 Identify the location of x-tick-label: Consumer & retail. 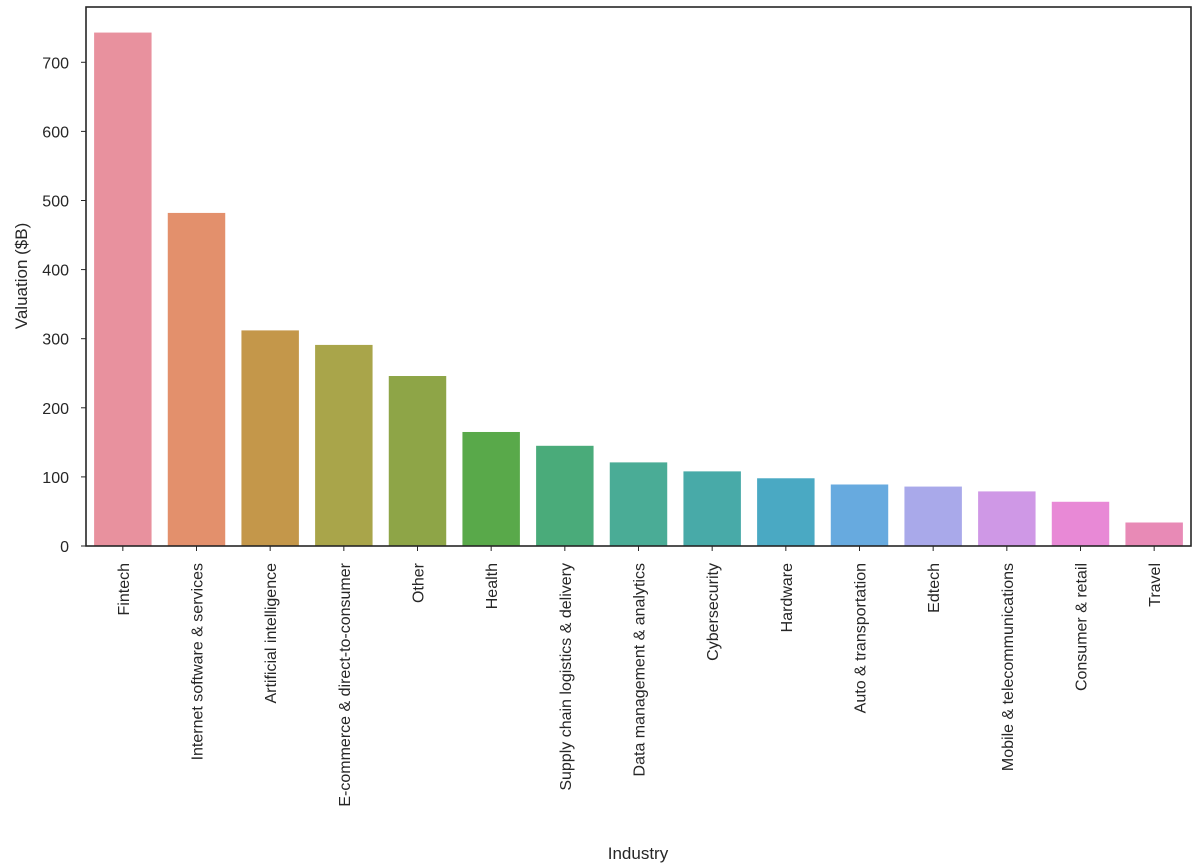
(1082, 627).